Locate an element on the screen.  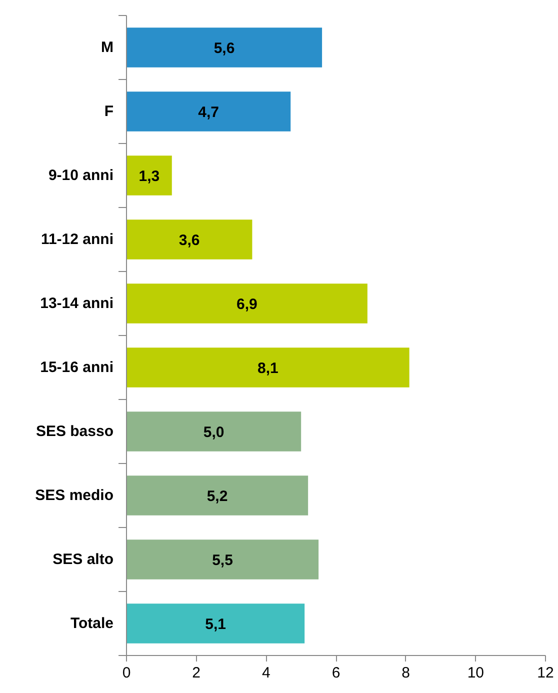
data-label: 5,6 is located at coordinates (224, 48).